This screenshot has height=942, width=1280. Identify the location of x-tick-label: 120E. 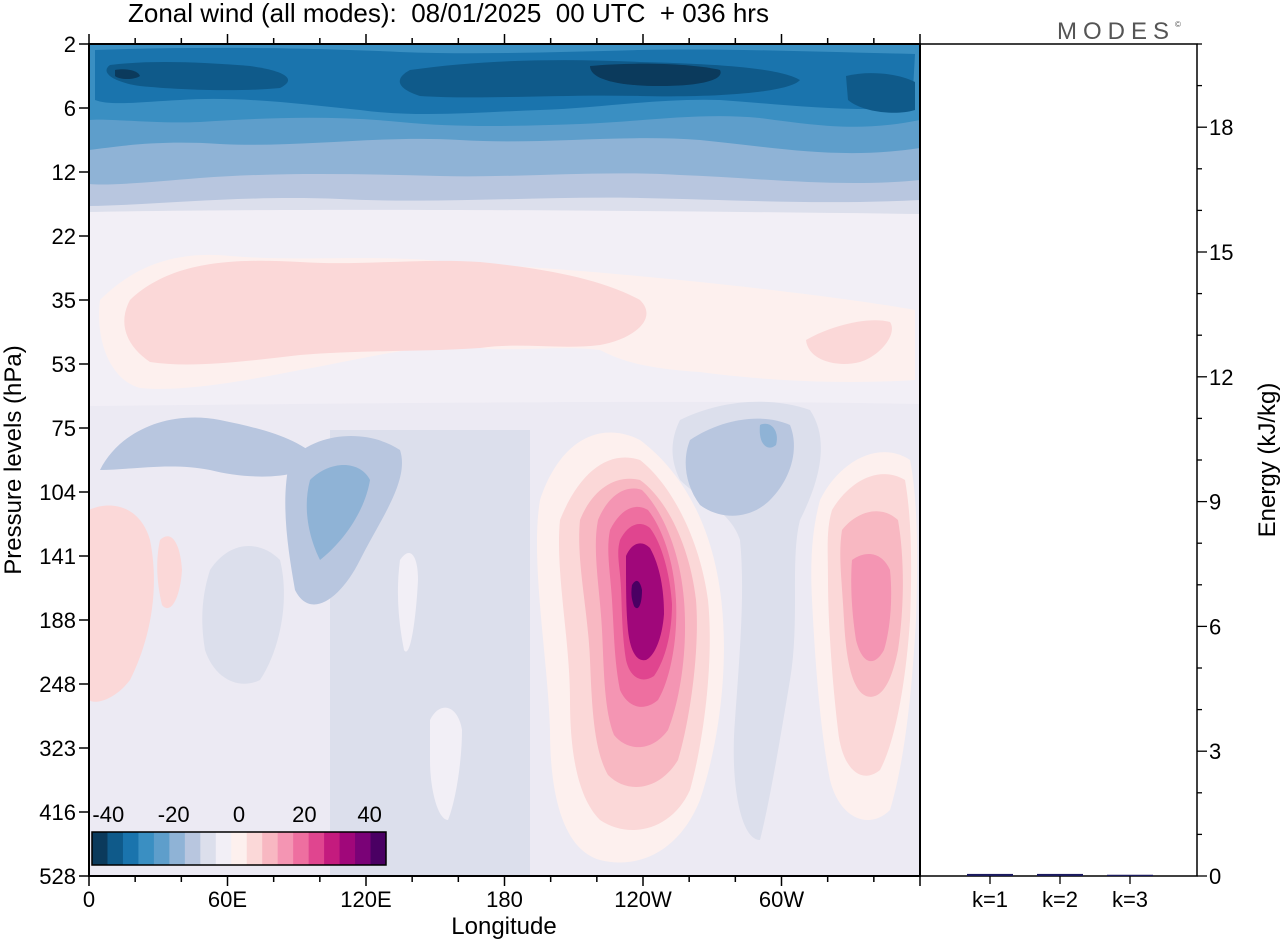
(365, 899).